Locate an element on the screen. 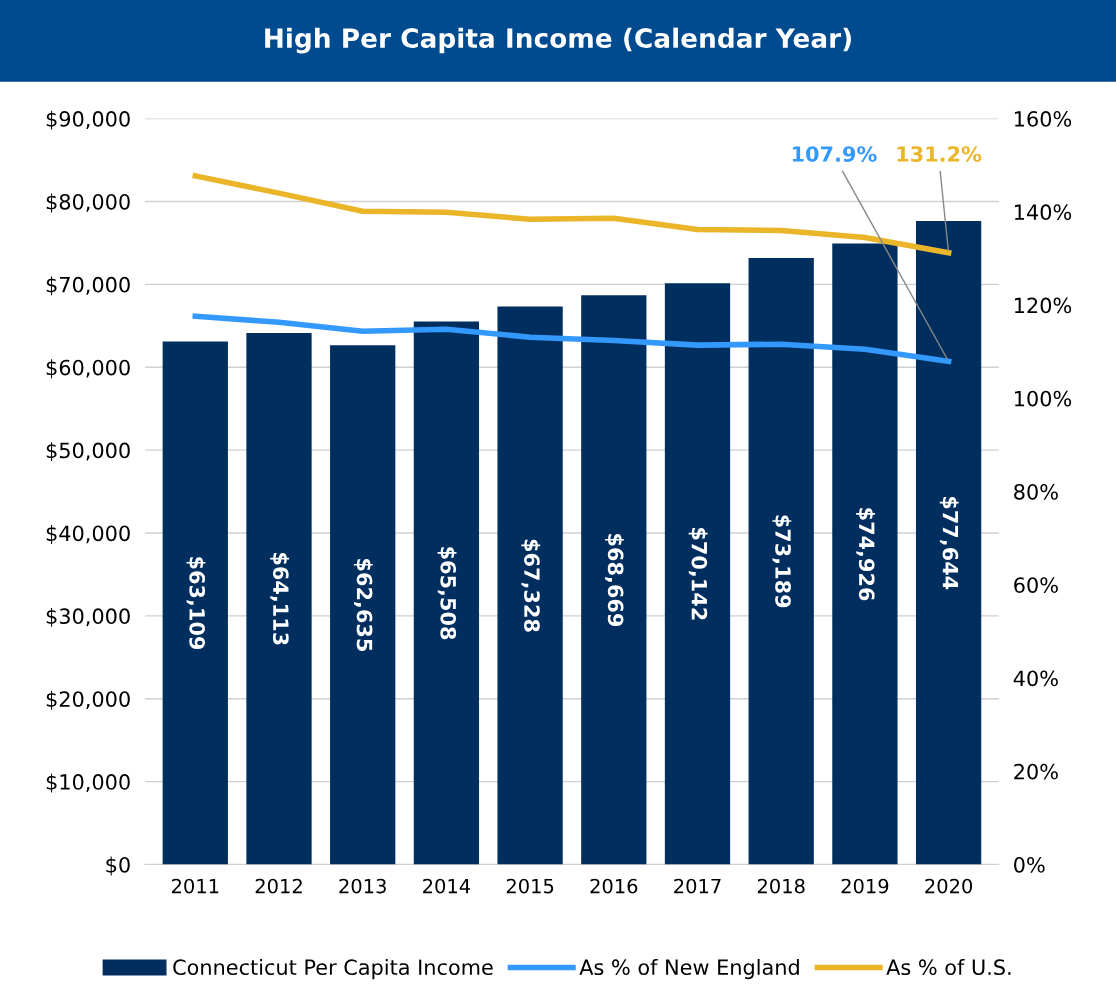 Image resolution: width=1116 pixels, height=988 pixels. y2-tick-label: 0% is located at coordinates (1029, 864).